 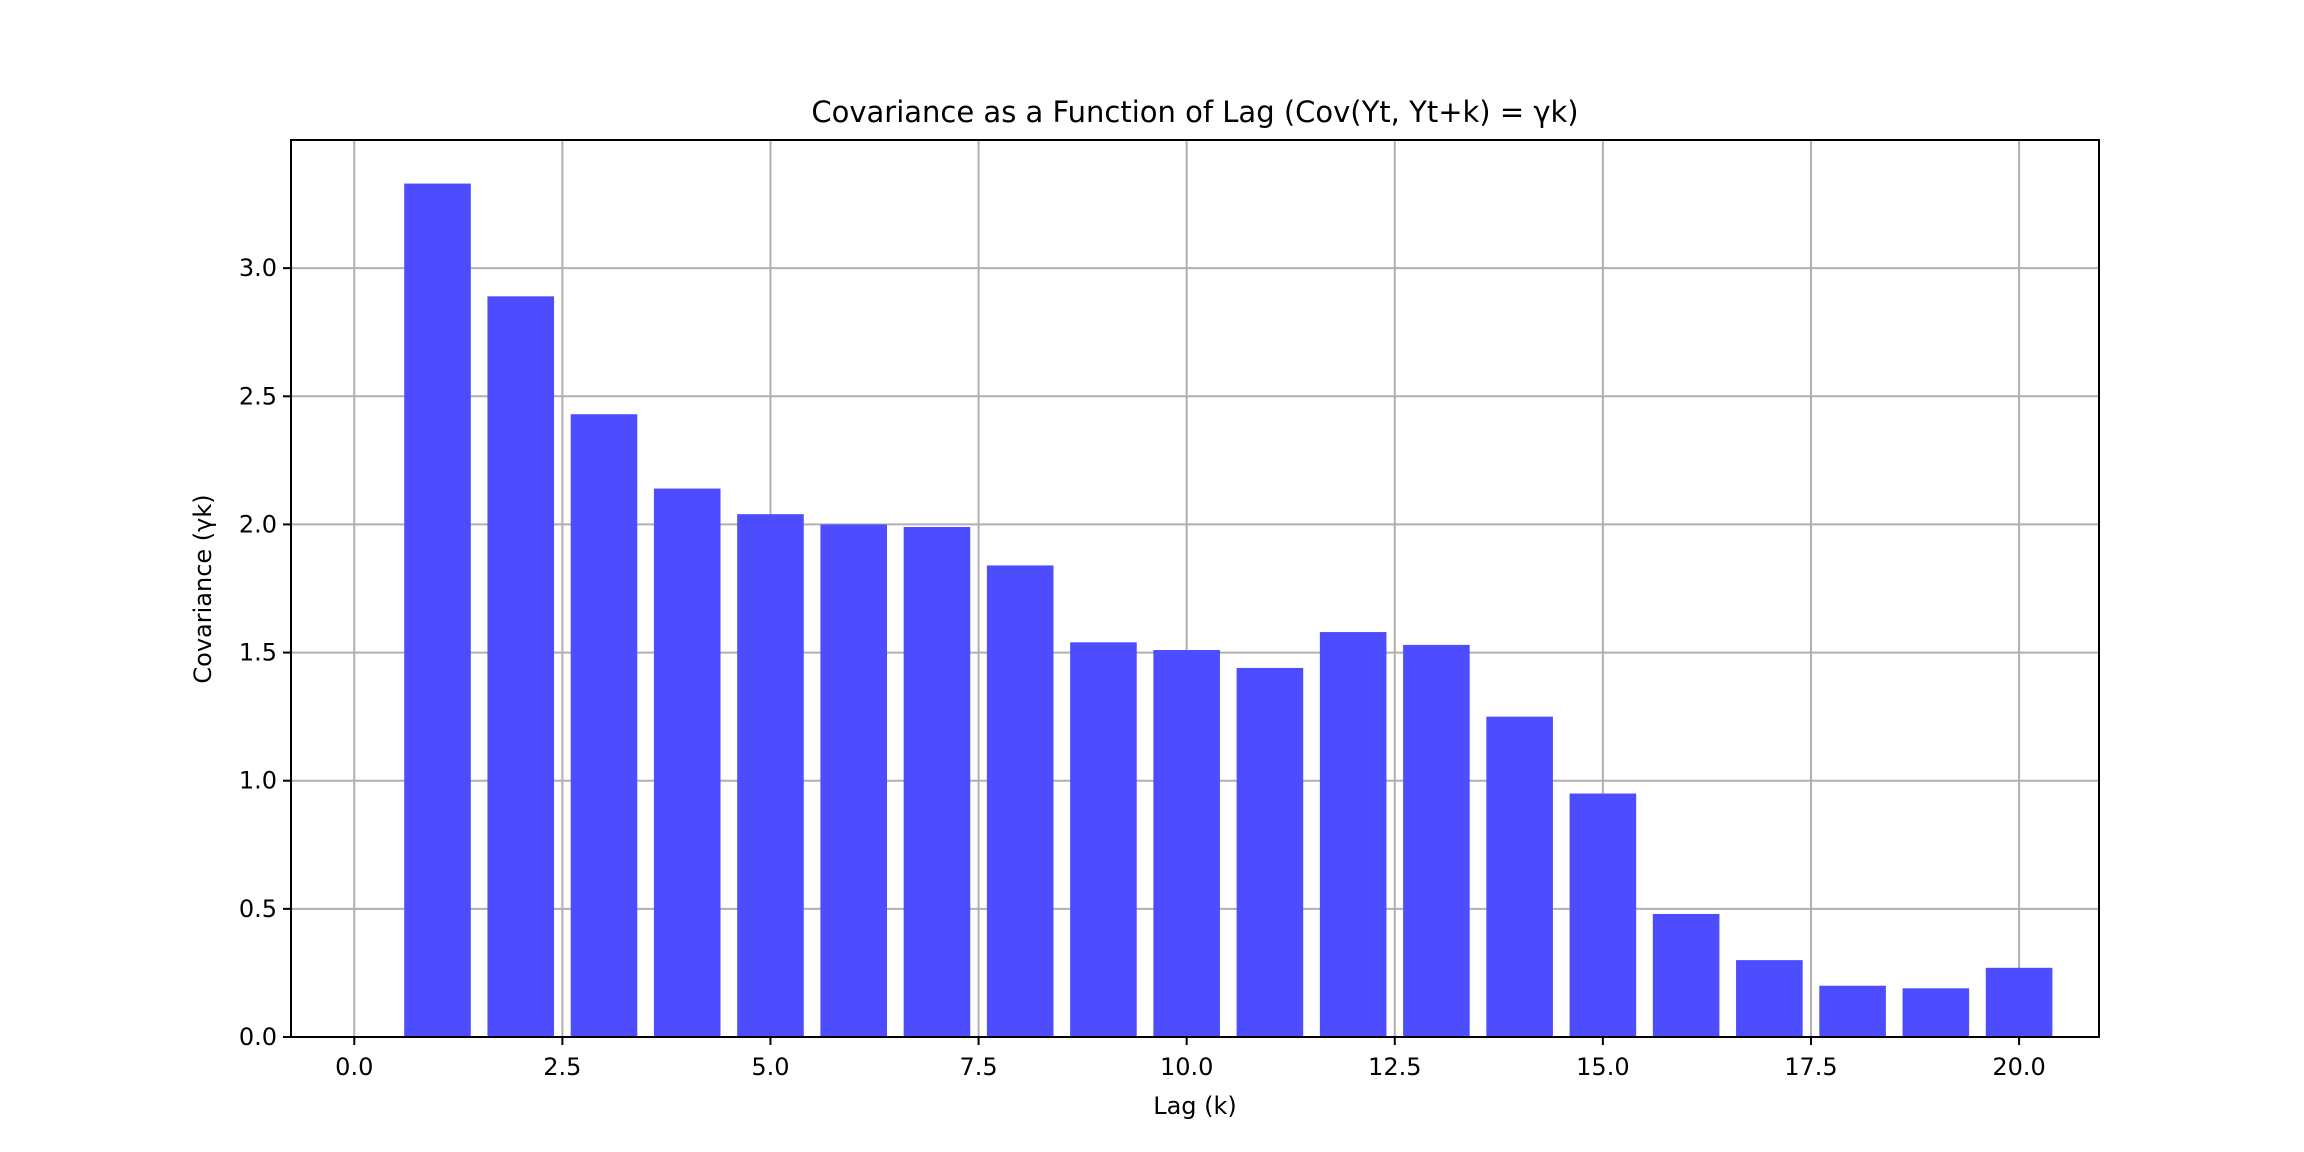 What do you see at coordinates (258, 396) in the screenshot?
I see `y-tick-label: 2.5` at bounding box center [258, 396].